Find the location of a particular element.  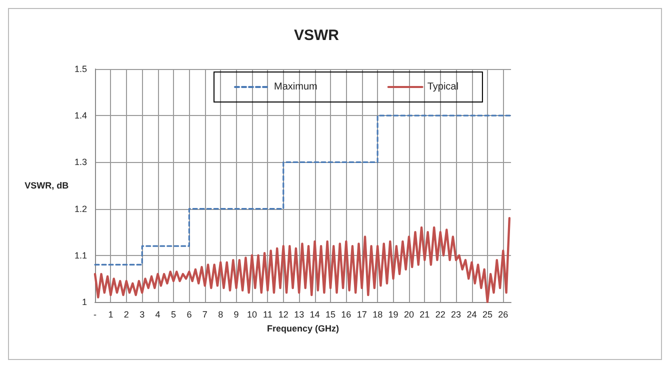

x-tick-label: 17 is located at coordinates (361, 315).